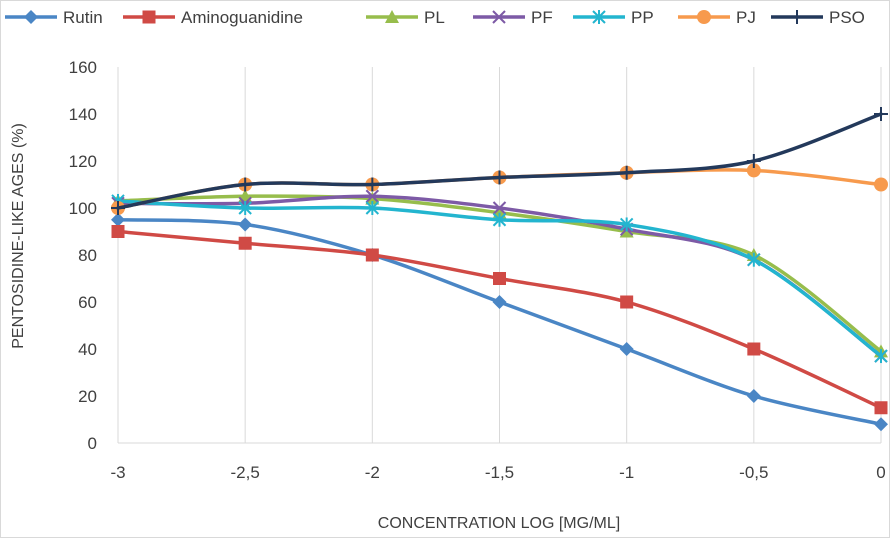 The image size is (892, 544). I want to click on legend-label: PJ, so click(746, 17).